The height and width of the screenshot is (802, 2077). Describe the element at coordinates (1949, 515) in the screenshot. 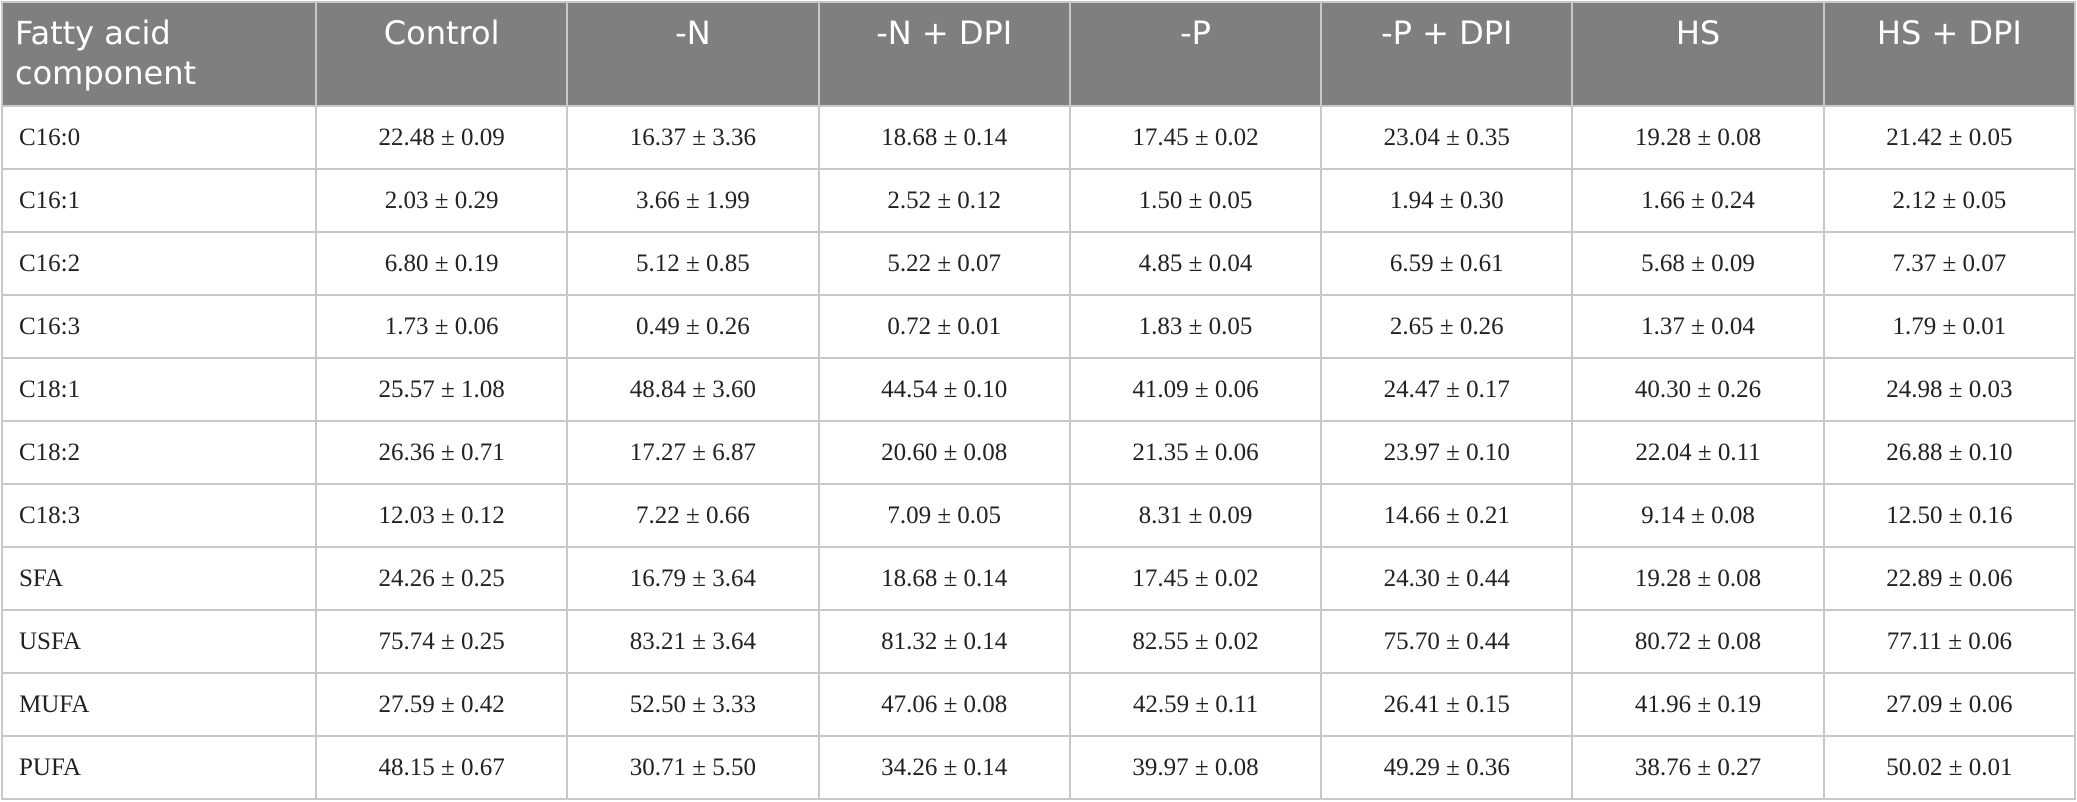

I see `table-cell: 12.50 ± 0.16` at that location.